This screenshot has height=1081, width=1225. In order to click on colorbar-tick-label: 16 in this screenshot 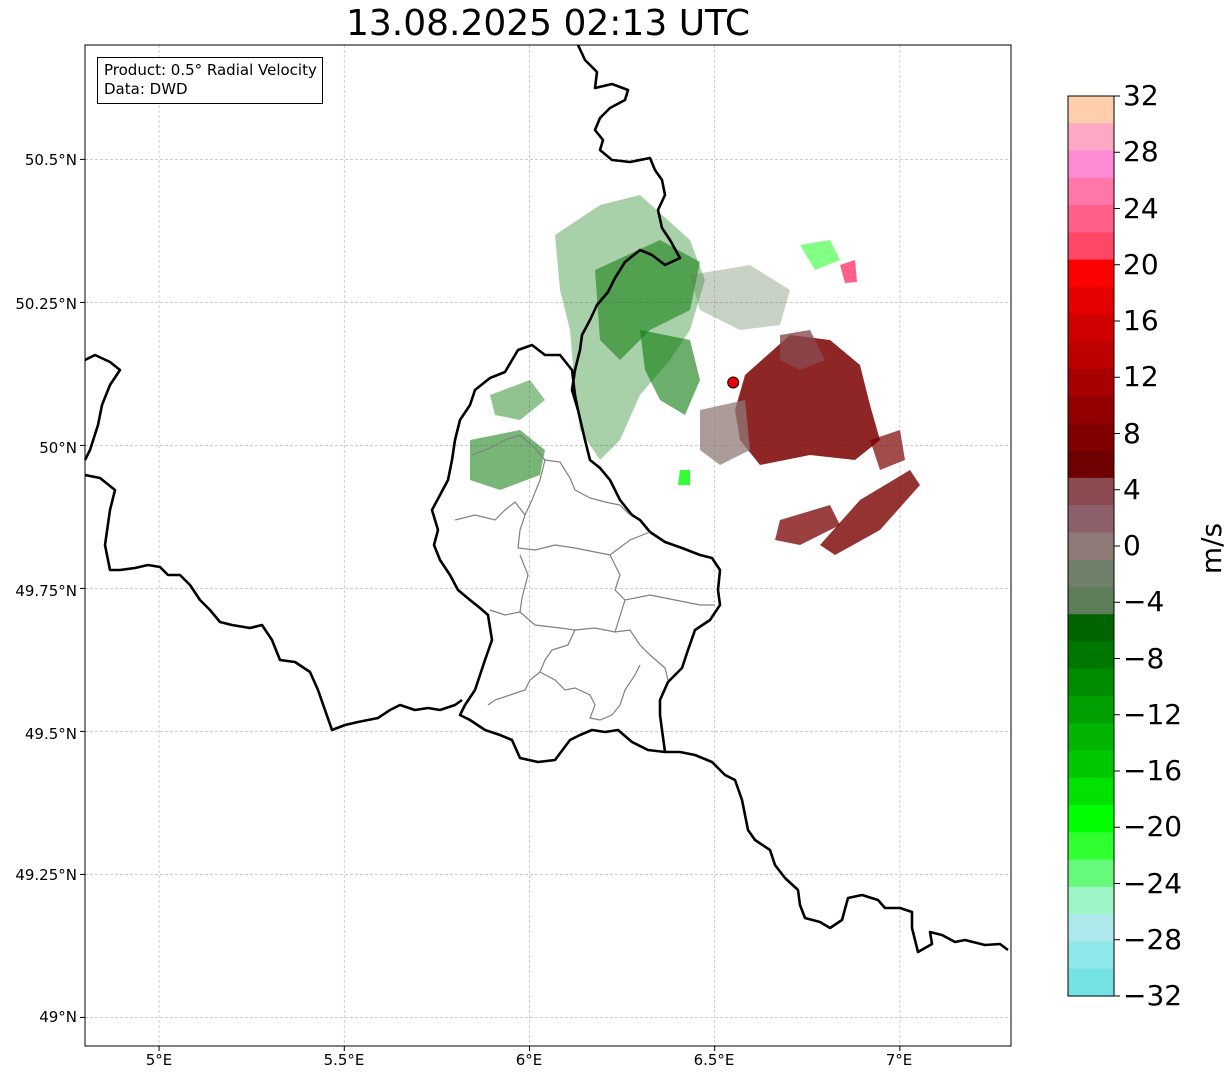, I will do `click(1141, 320)`.